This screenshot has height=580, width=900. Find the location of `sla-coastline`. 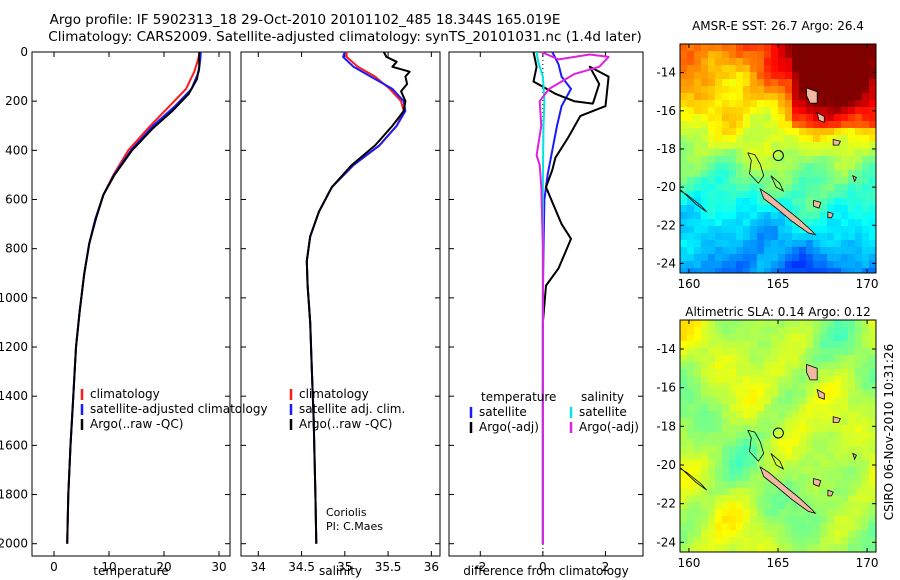

sla-coastline is located at coordinates (768, 439).